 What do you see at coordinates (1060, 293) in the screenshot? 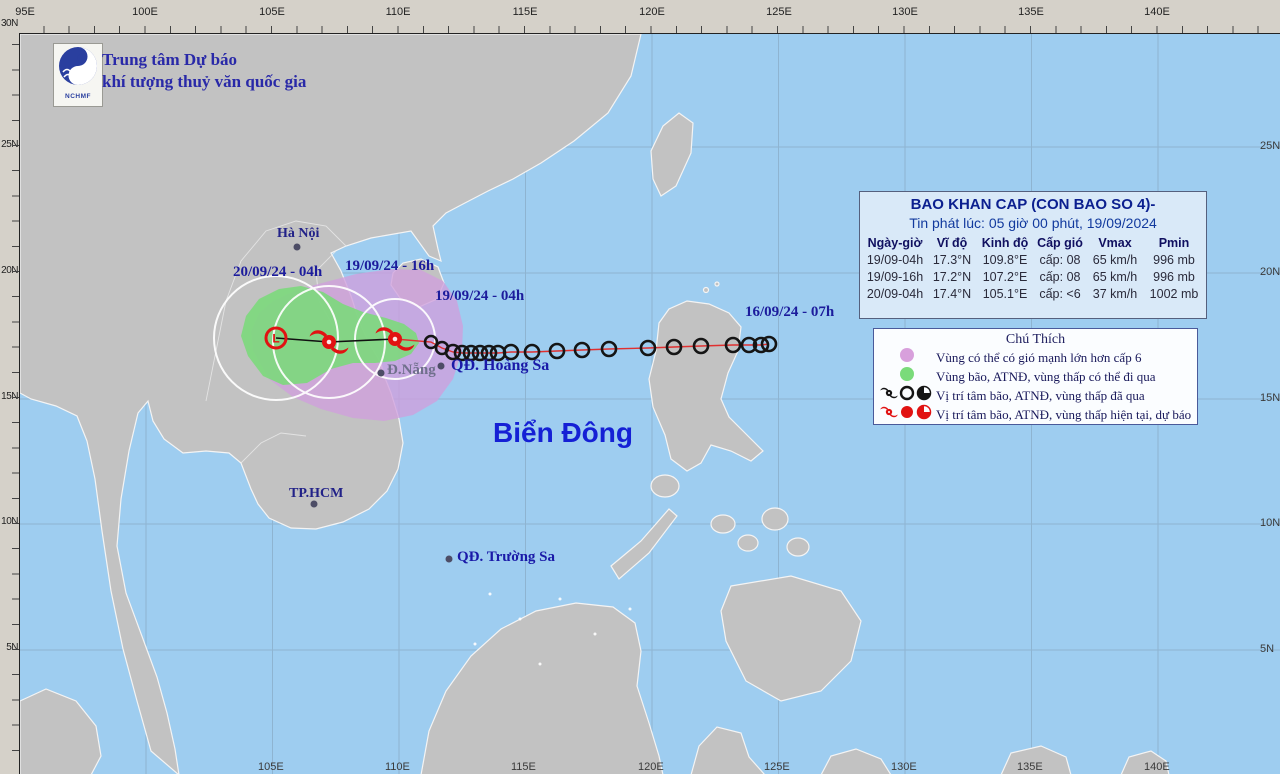
I see `table-cell: cấp: <6` at bounding box center [1060, 293].